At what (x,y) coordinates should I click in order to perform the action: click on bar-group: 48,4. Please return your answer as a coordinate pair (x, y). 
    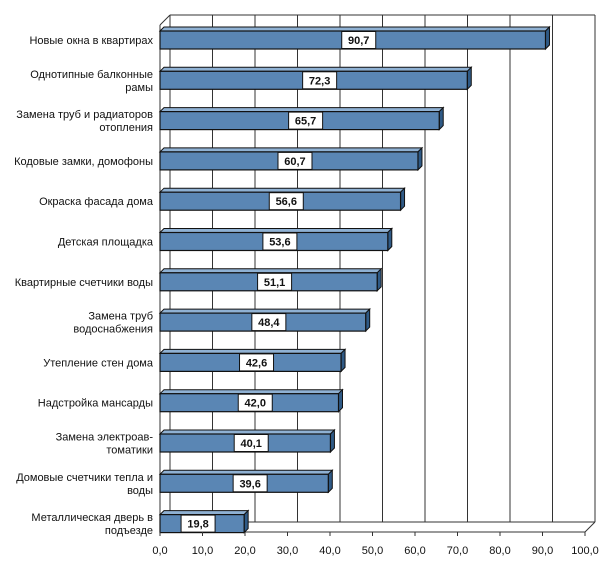
    Looking at the image, I should click on (264, 320).